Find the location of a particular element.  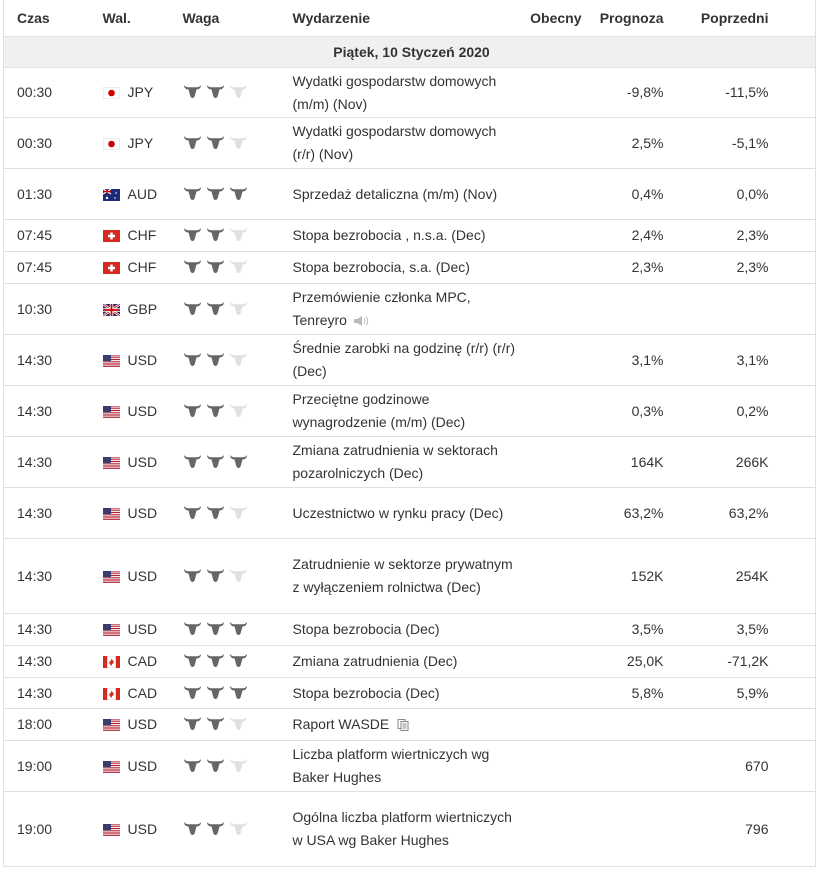

currency-cell: CHF is located at coordinates (138, 267).